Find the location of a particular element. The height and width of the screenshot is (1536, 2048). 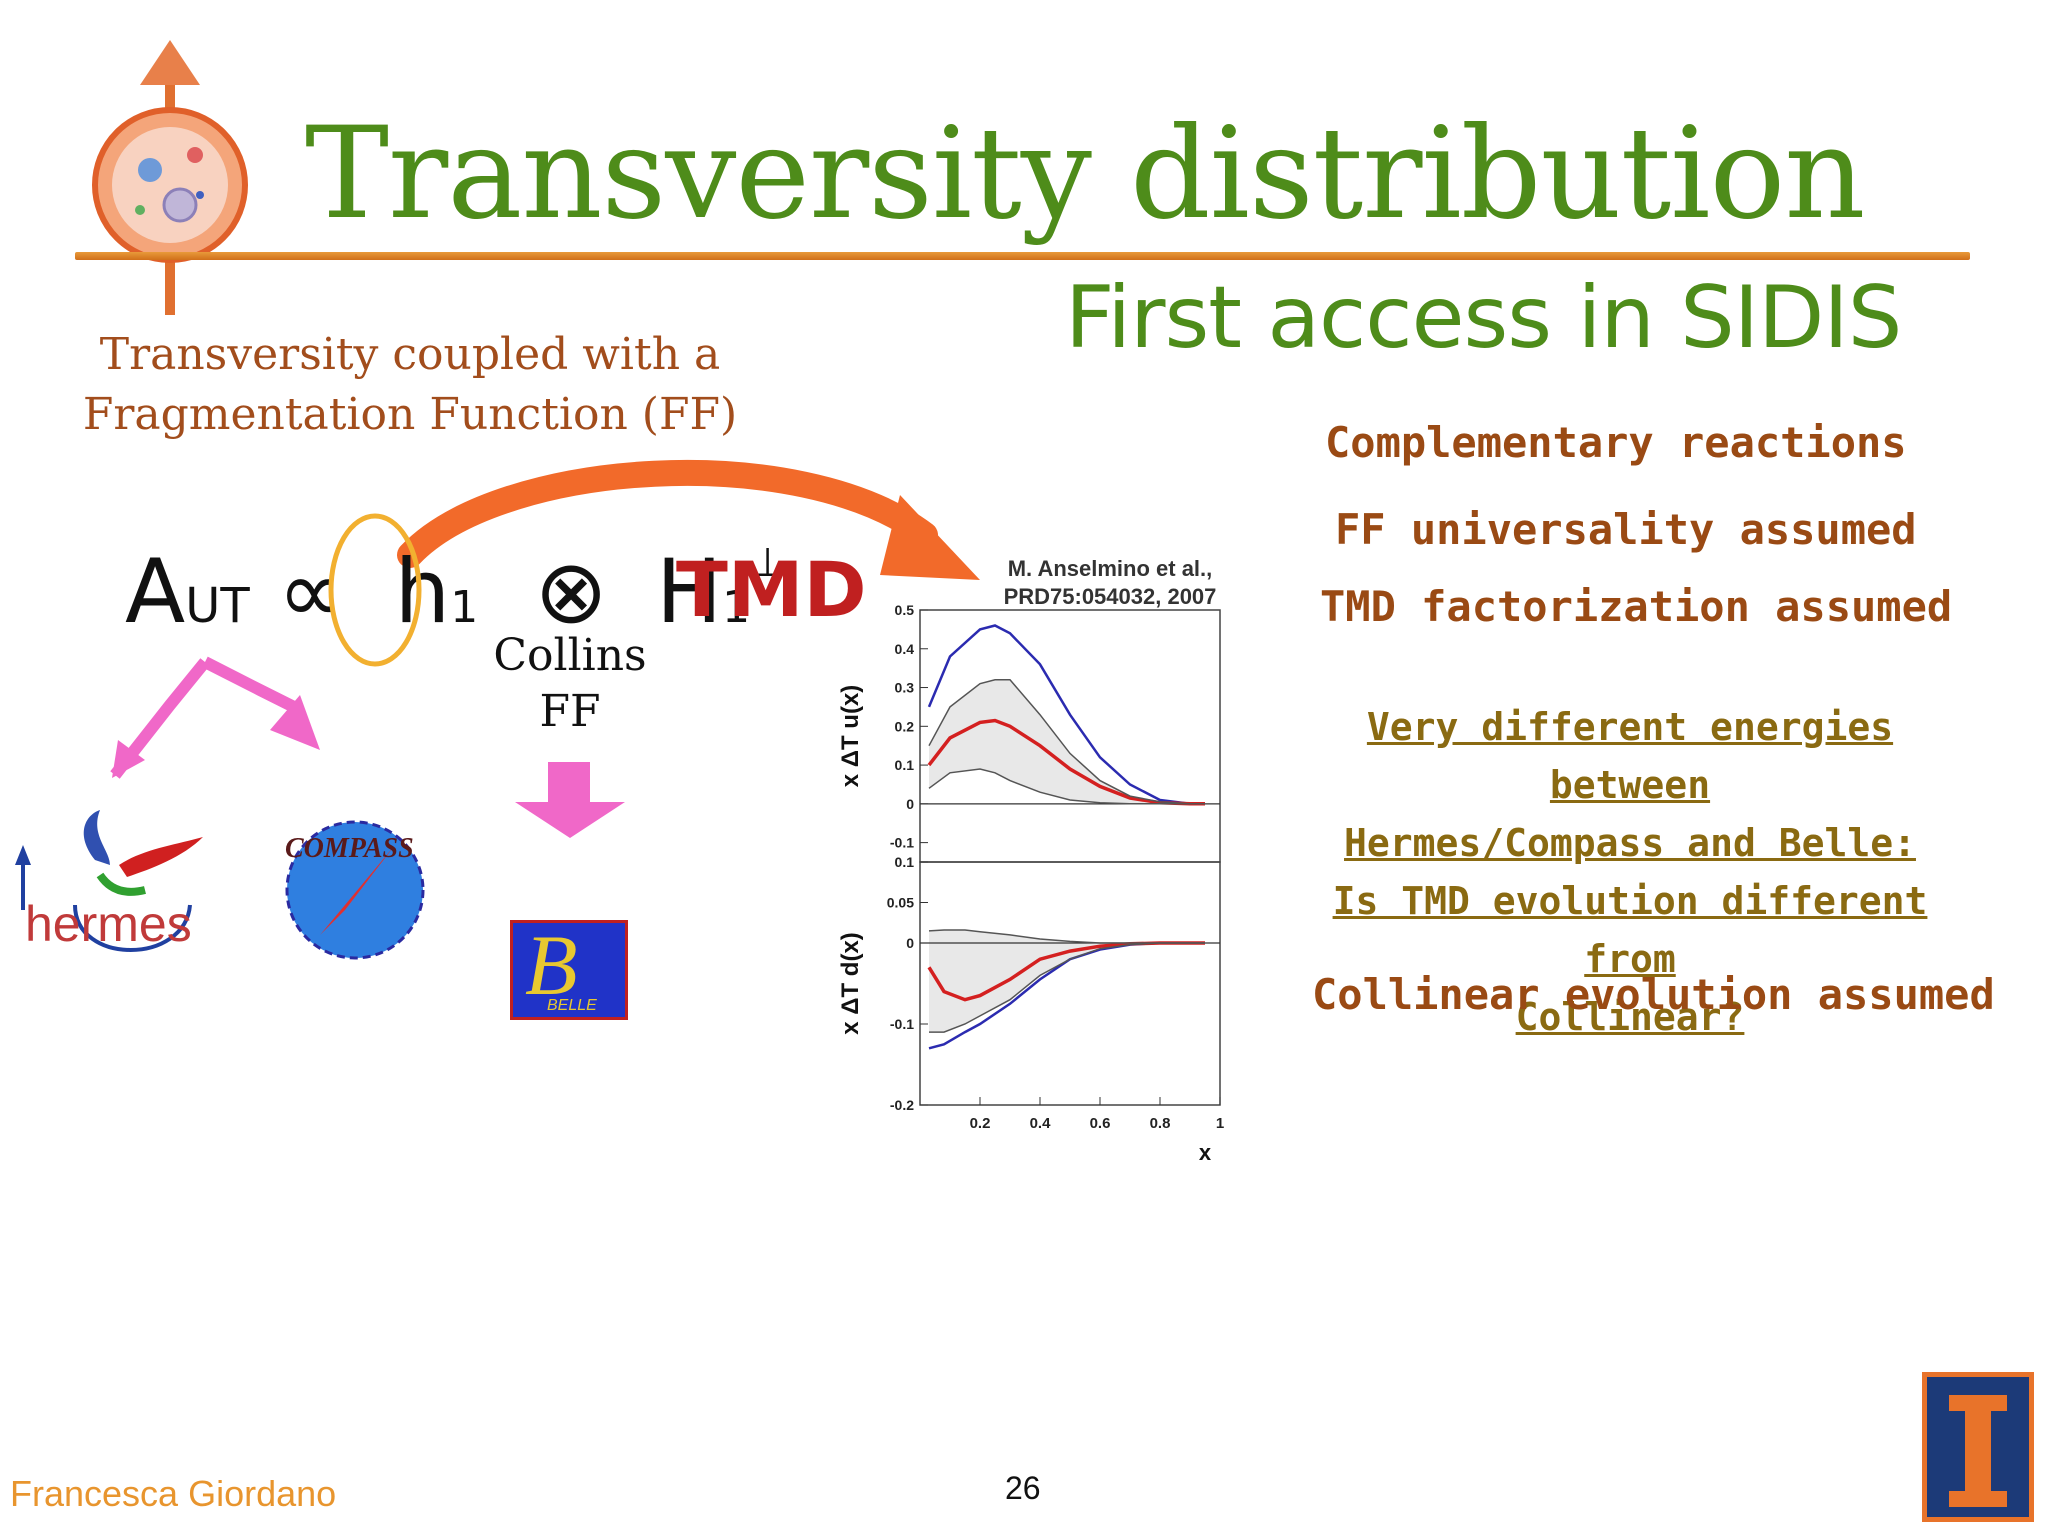

author-name: Francesca Giordano is located at coordinates (173, 1493).